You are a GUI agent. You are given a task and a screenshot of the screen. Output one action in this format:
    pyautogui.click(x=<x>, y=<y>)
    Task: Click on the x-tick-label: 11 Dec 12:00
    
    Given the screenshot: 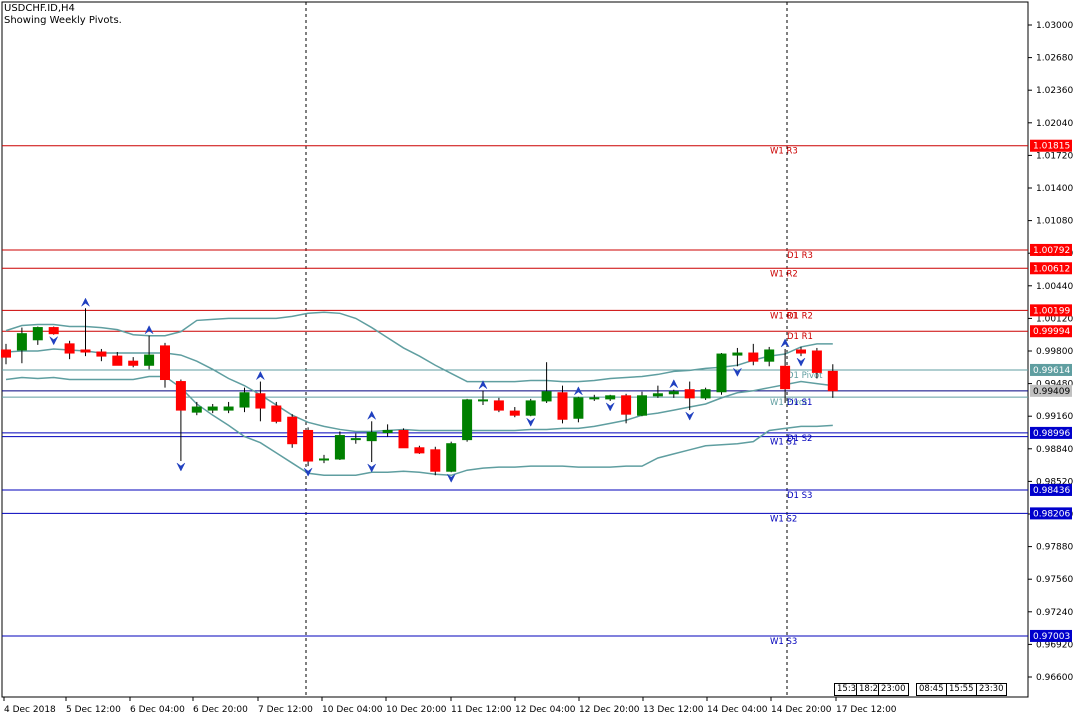 What is the action you would take?
    pyautogui.click(x=481, y=710)
    